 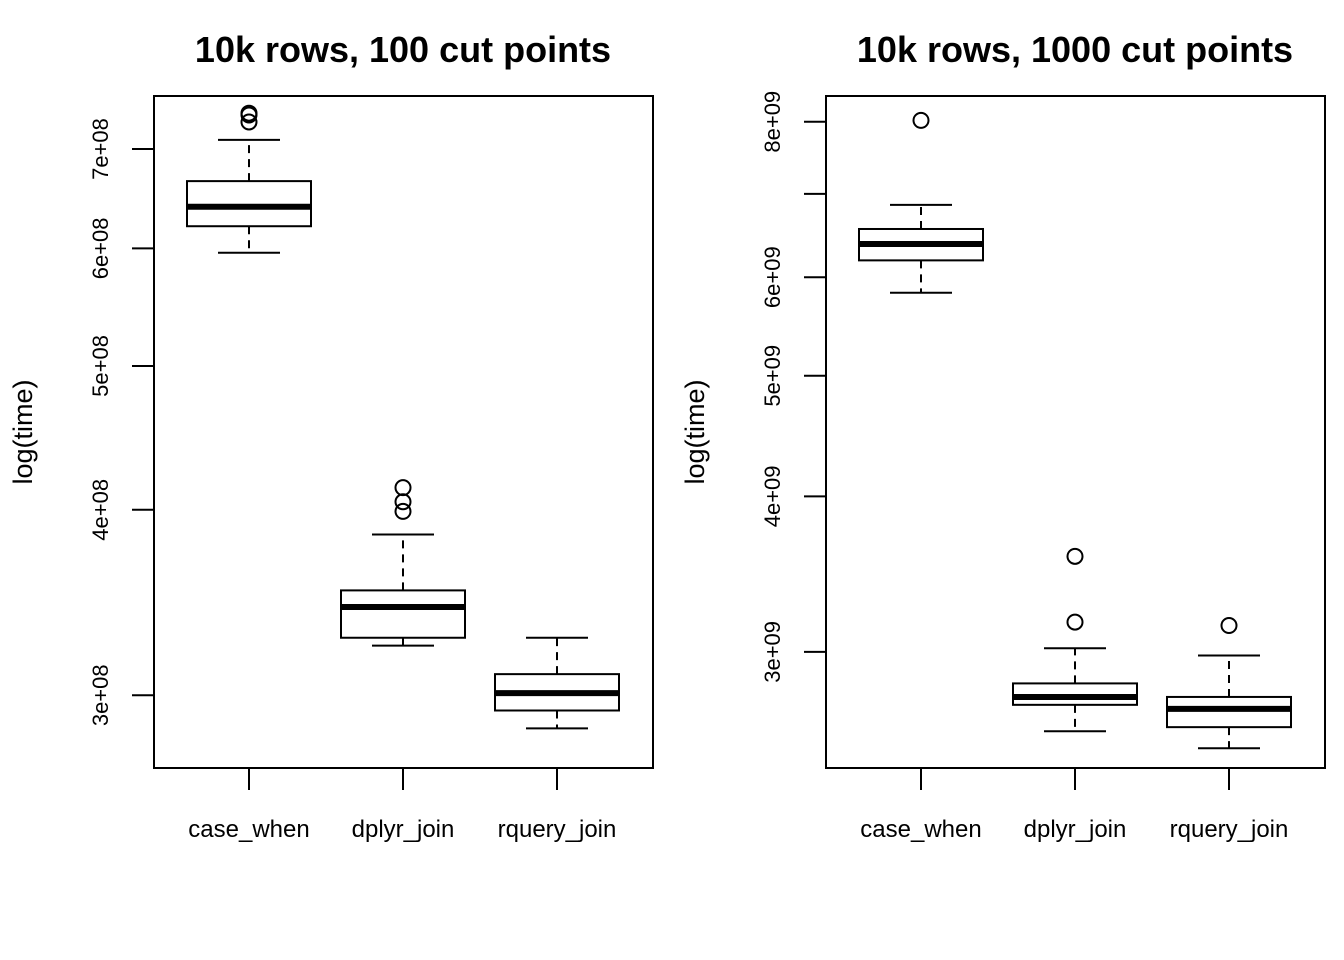 I want to click on right-y-tick-label: 6e+09, so click(x=772, y=277).